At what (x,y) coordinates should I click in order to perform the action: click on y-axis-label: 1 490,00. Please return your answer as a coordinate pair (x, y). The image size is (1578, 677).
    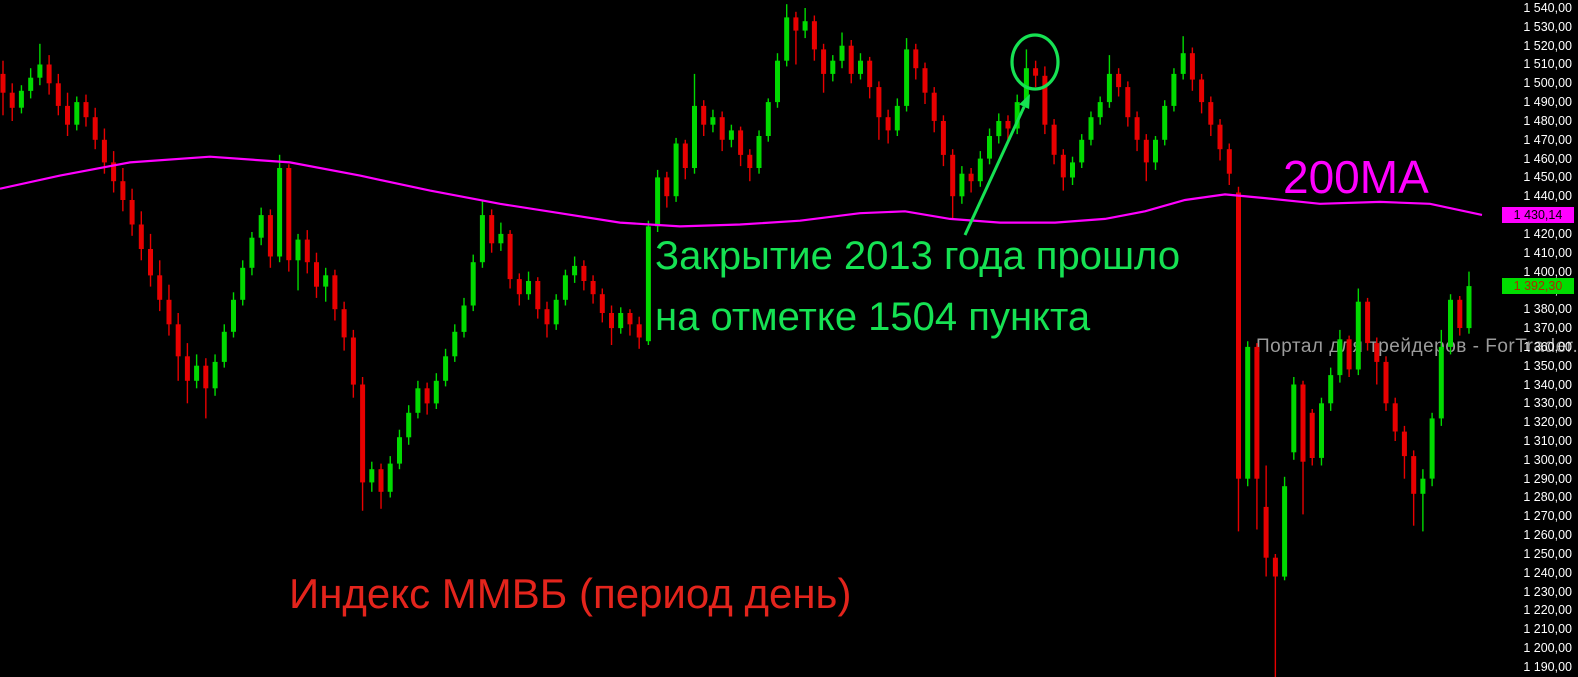
    Looking at the image, I should click on (1547, 102).